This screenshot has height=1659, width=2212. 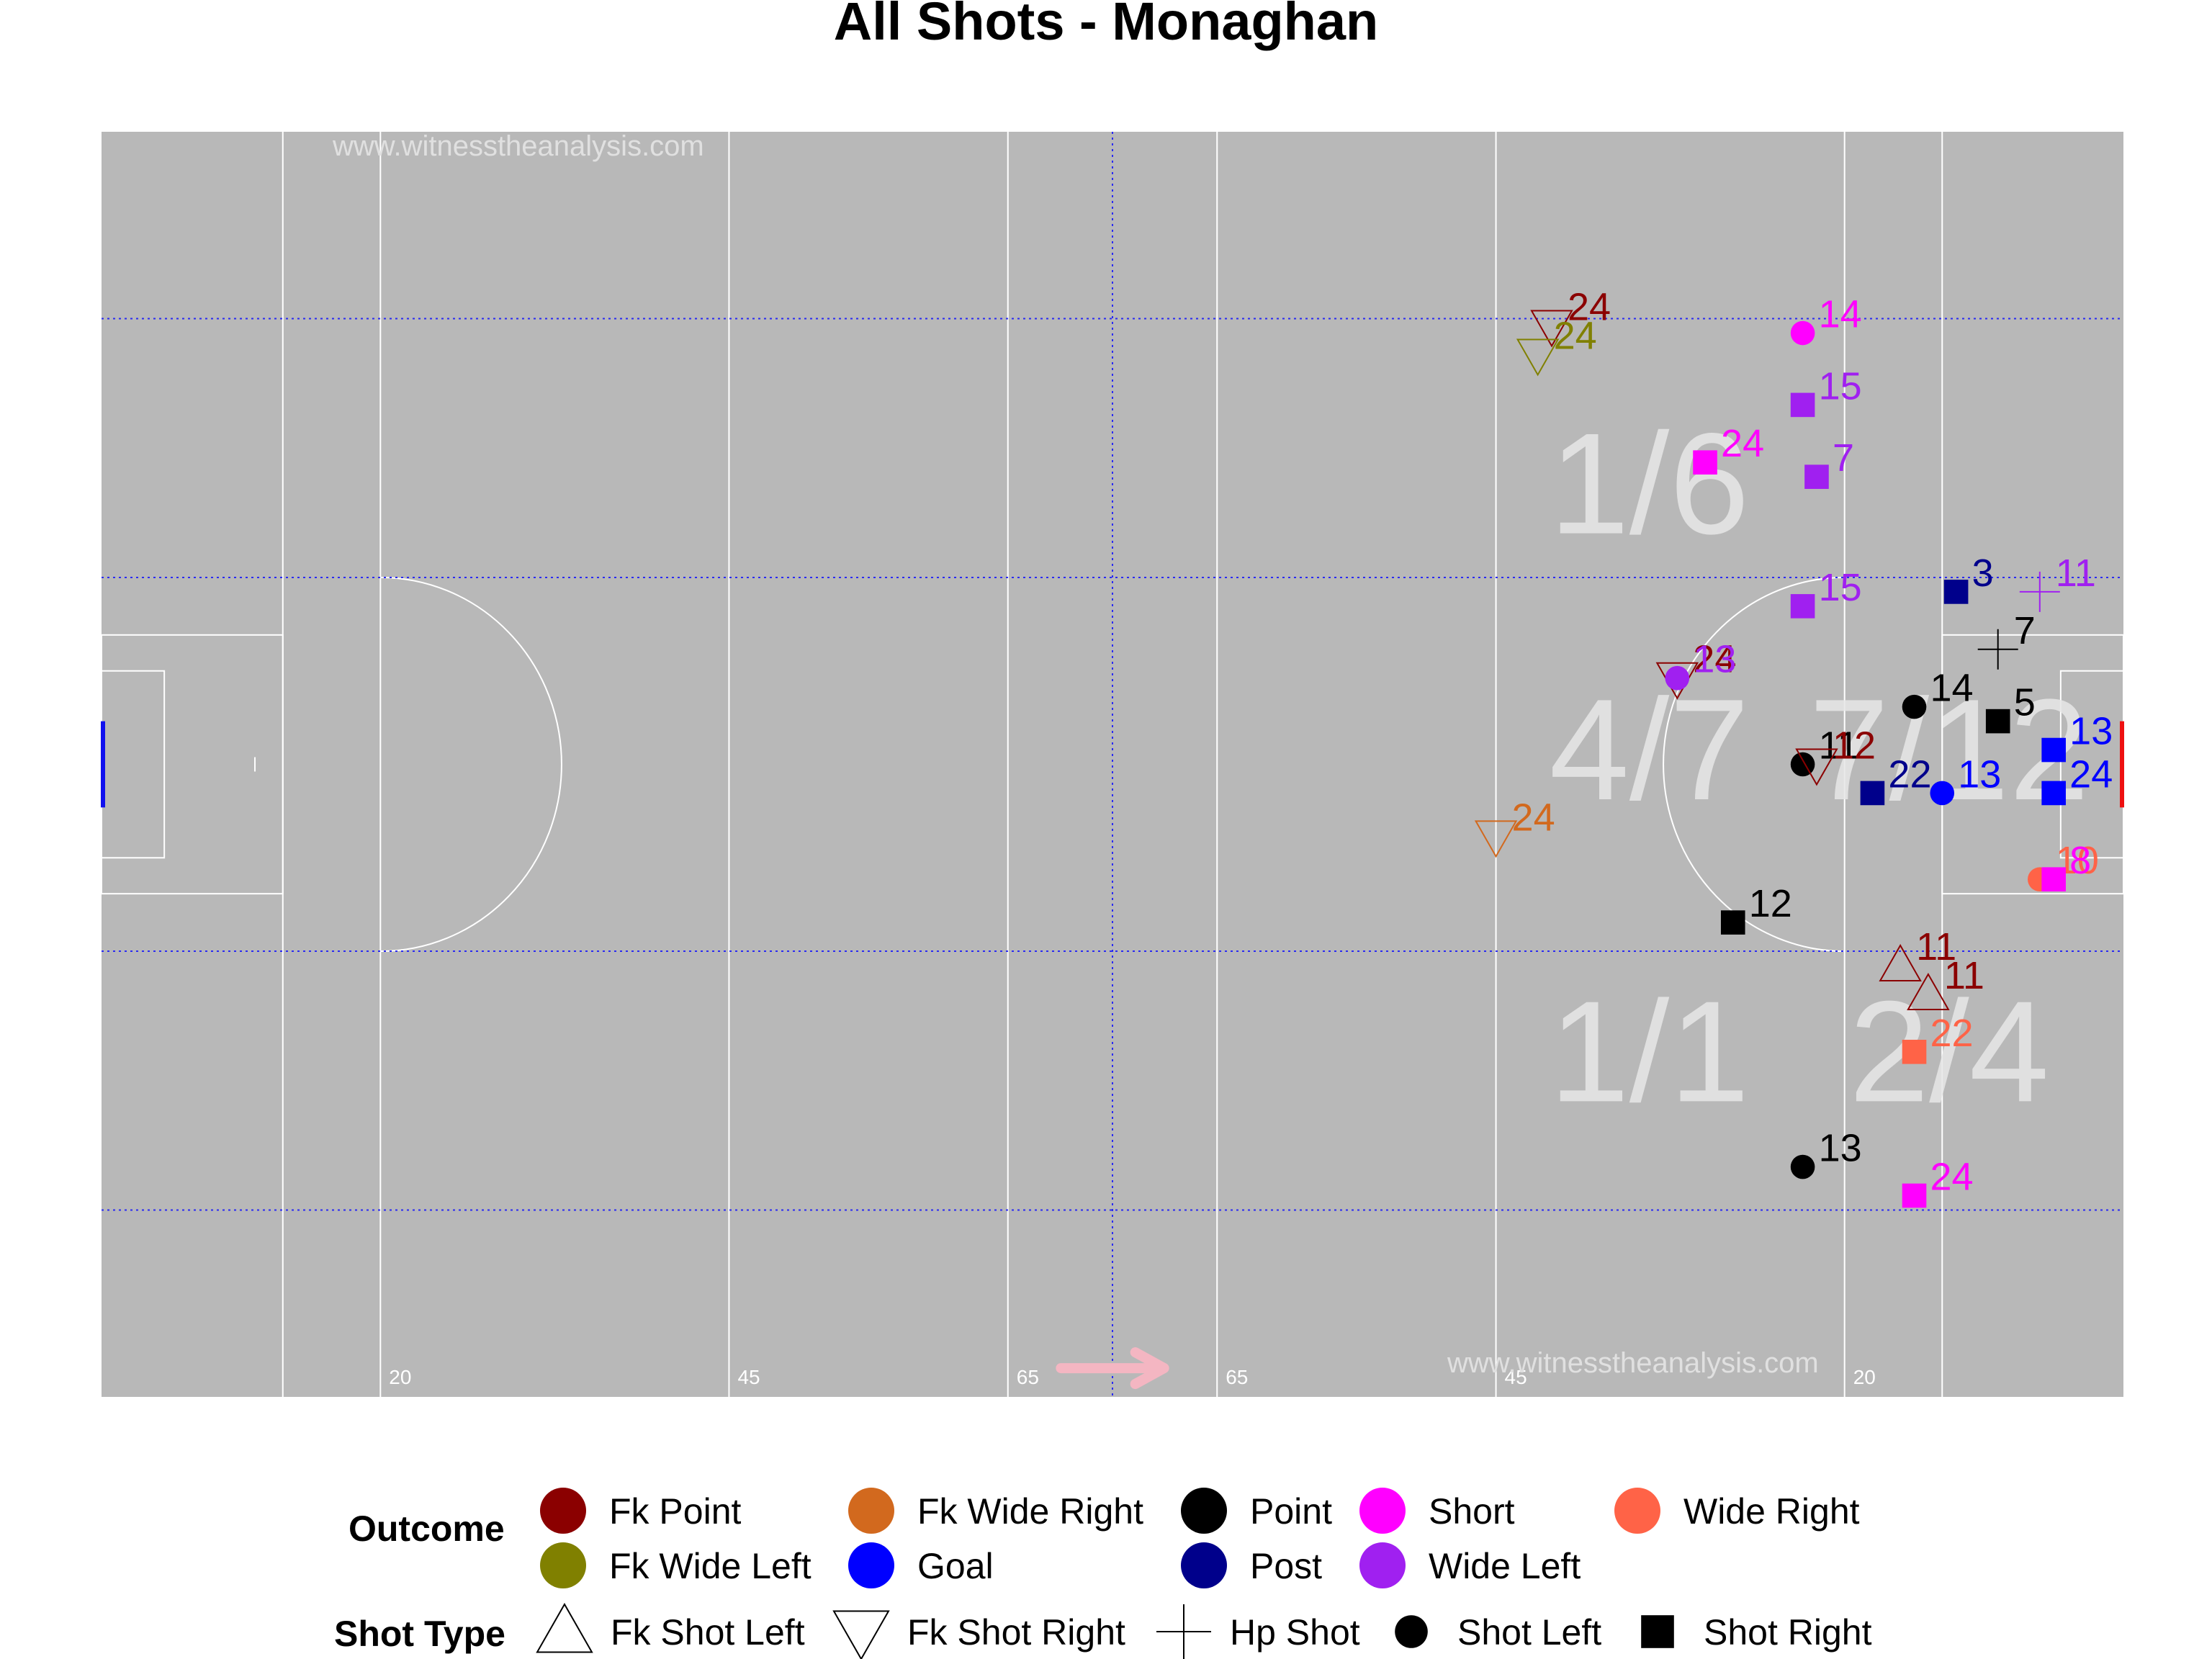 I want to click on shot-label-27: 13, so click(x=1840, y=1148).